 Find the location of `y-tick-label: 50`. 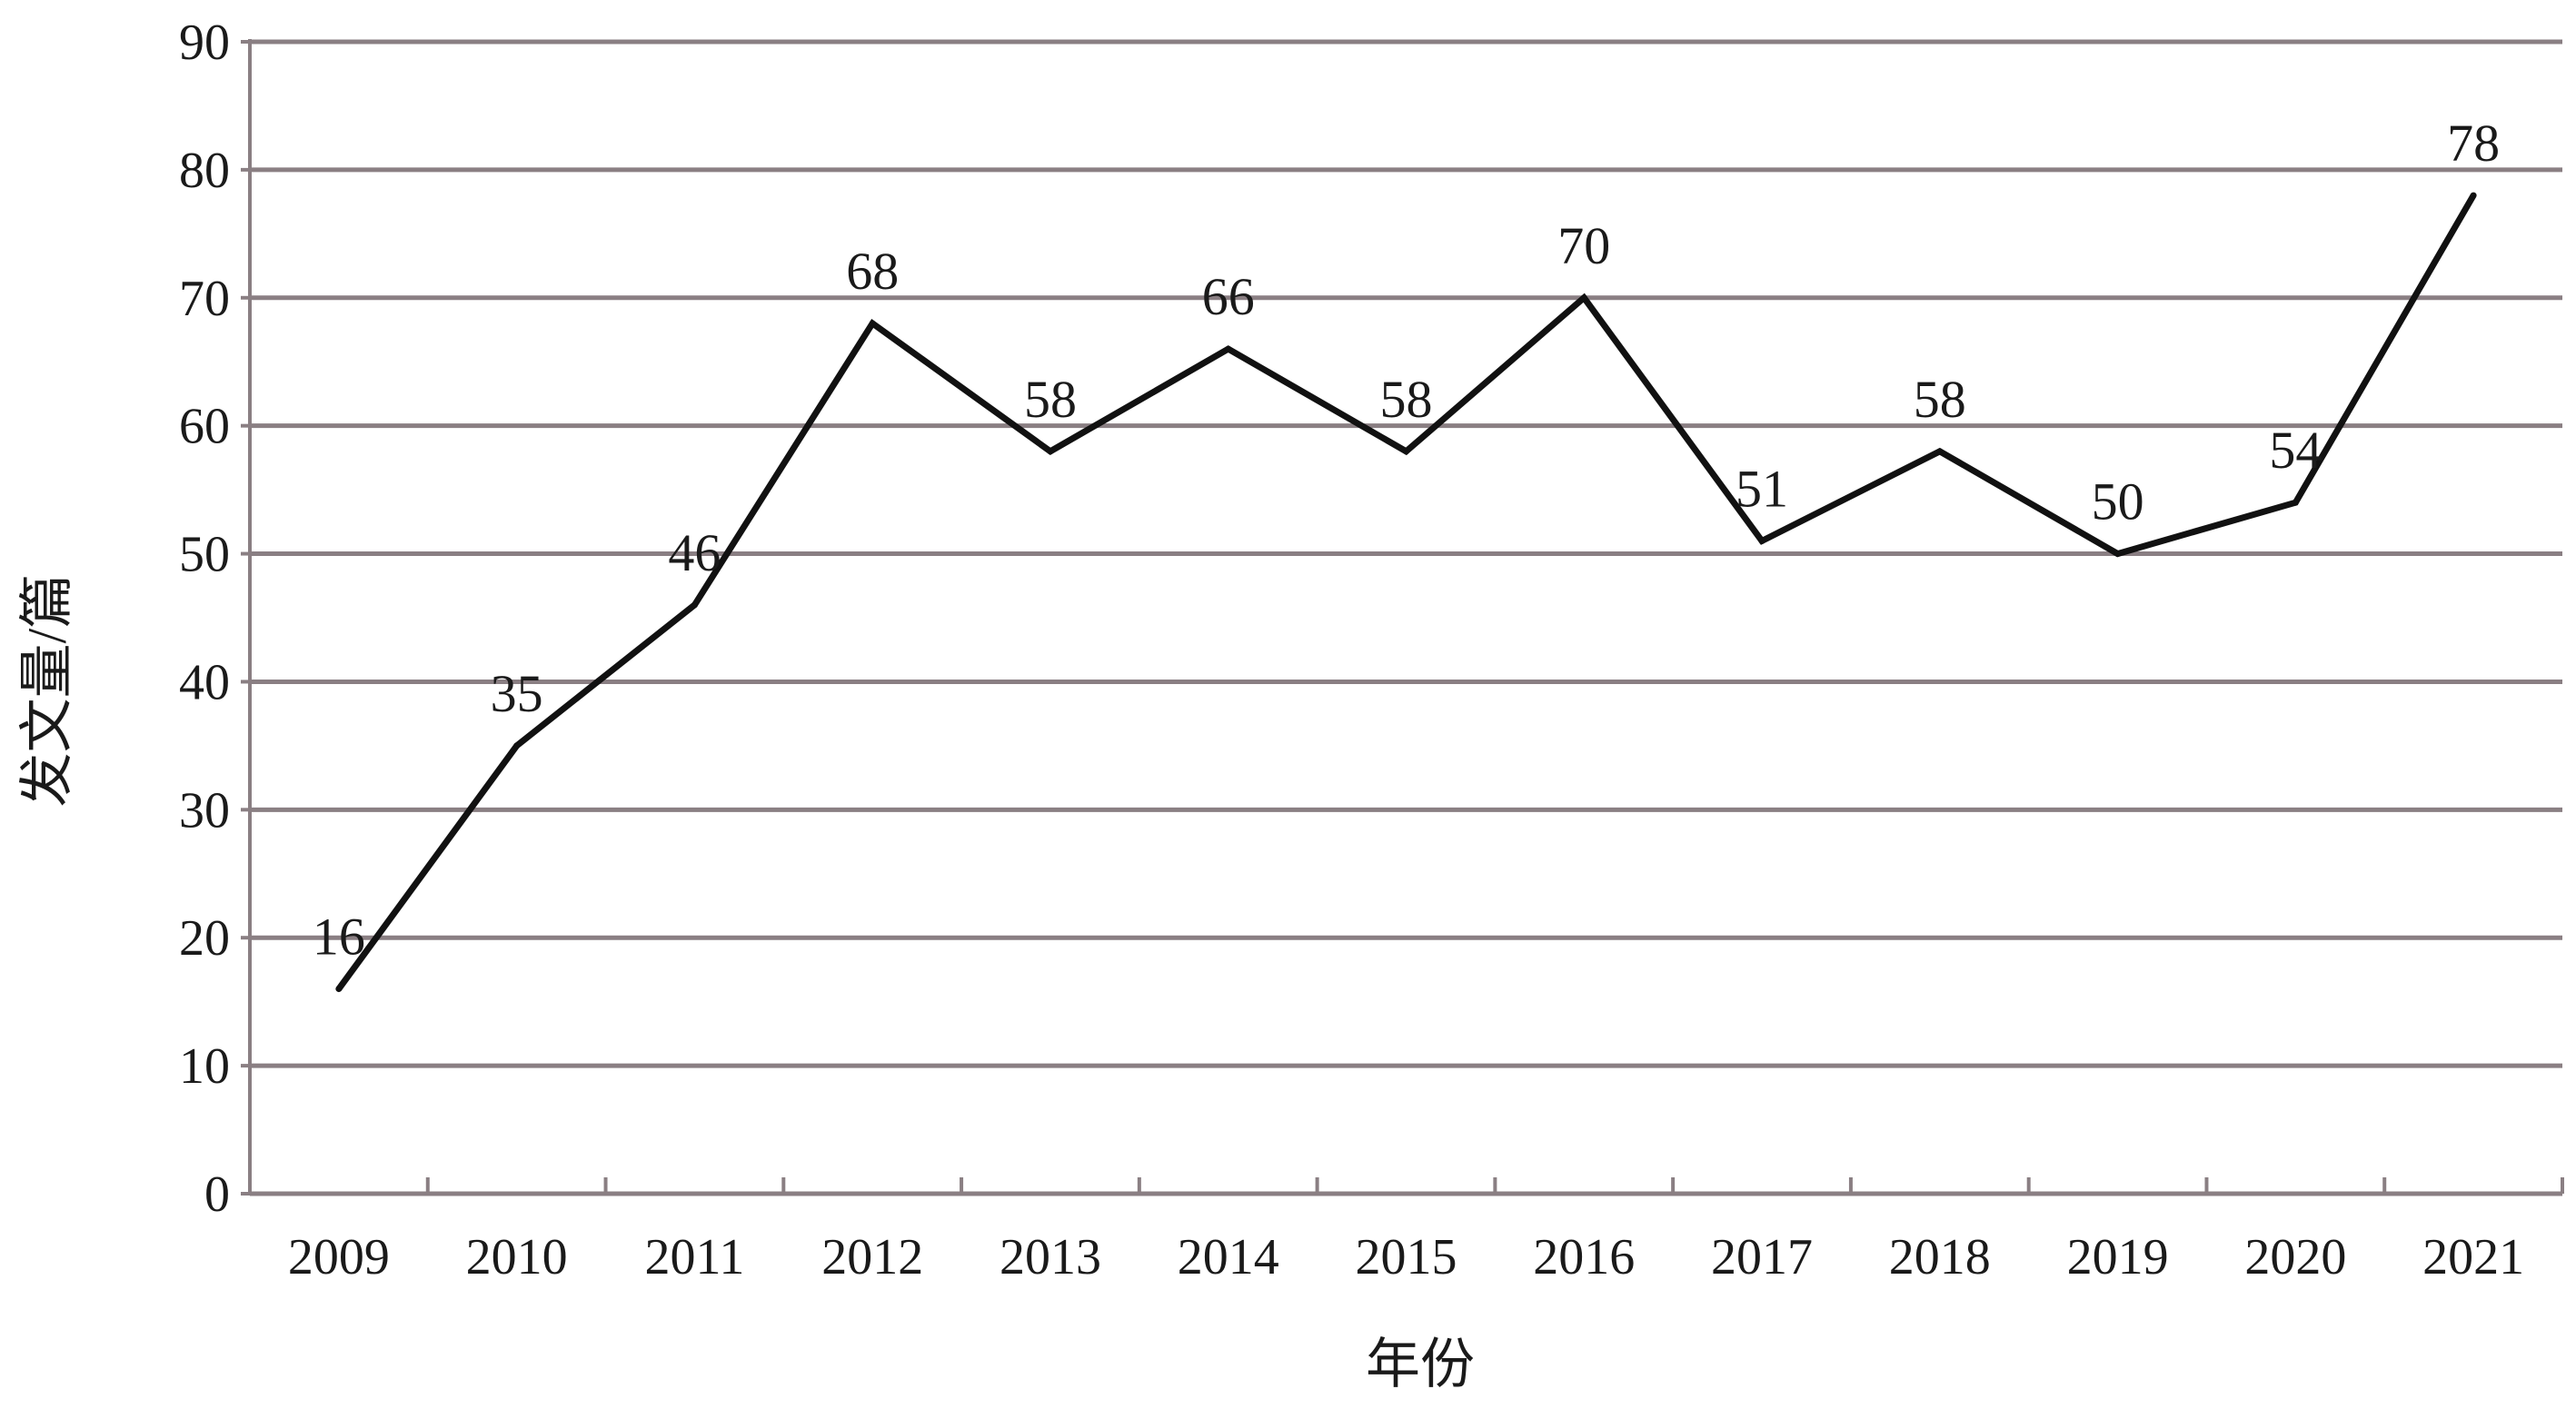

y-tick-label: 50 is located at coordinates (205, 555).